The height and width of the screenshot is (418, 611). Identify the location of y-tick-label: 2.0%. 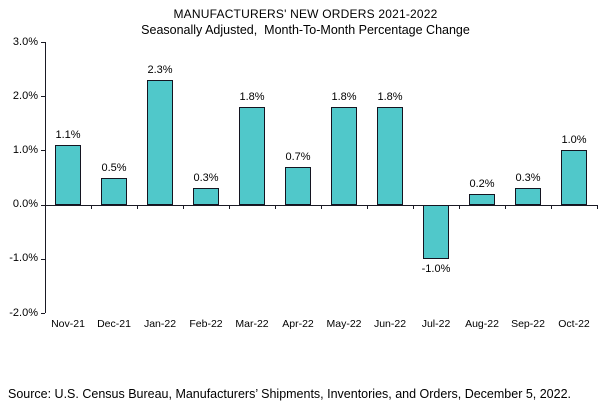
(25, 95).